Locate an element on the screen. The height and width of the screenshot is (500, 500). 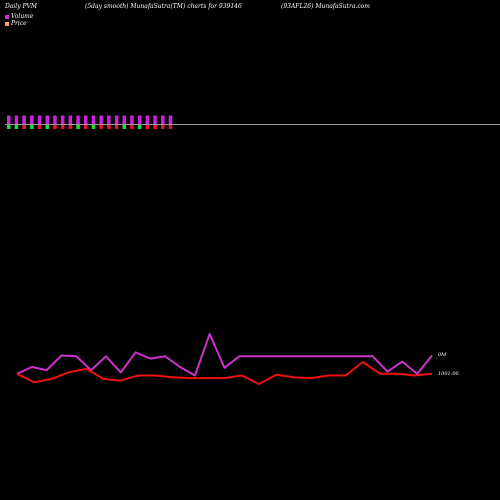
series-lines is located at coordinates (224, 359).